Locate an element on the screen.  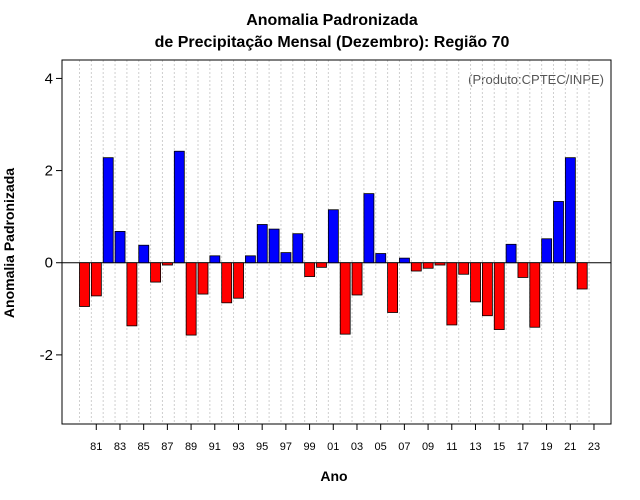
x-tick-label: 11 is located at coordinates (451, 447).